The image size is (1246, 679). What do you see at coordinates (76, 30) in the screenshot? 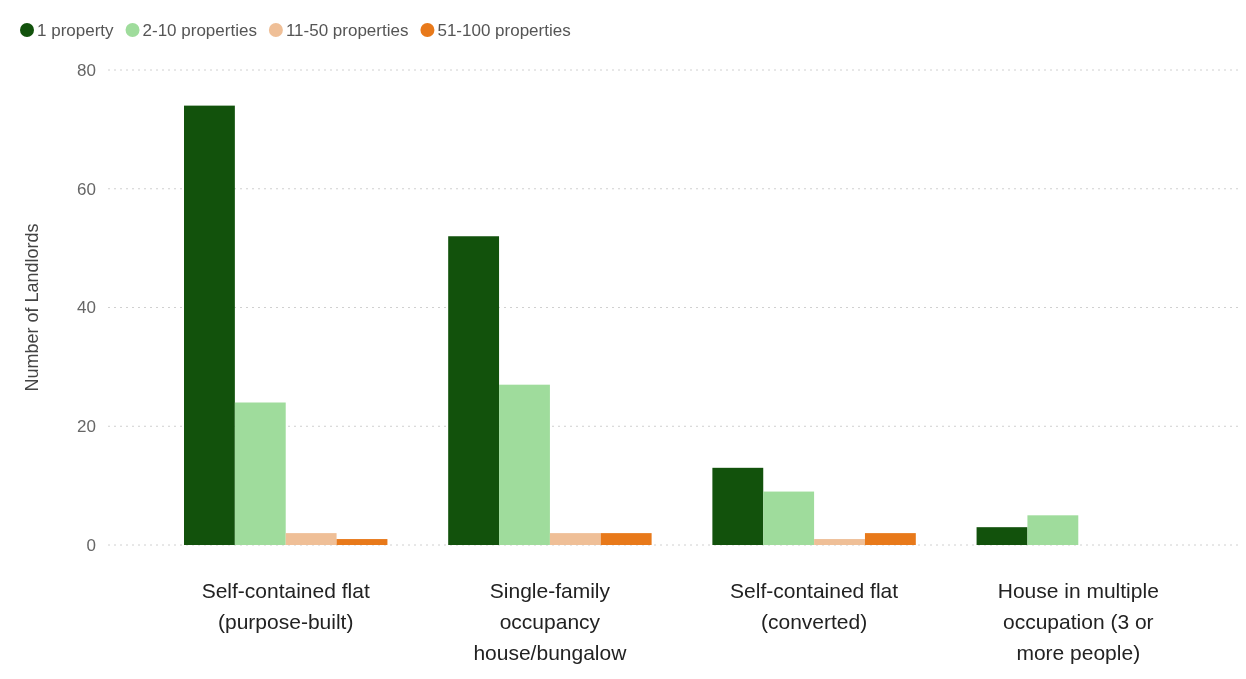
I see `legend-label: 1 property` at bounding box center [76, 30].